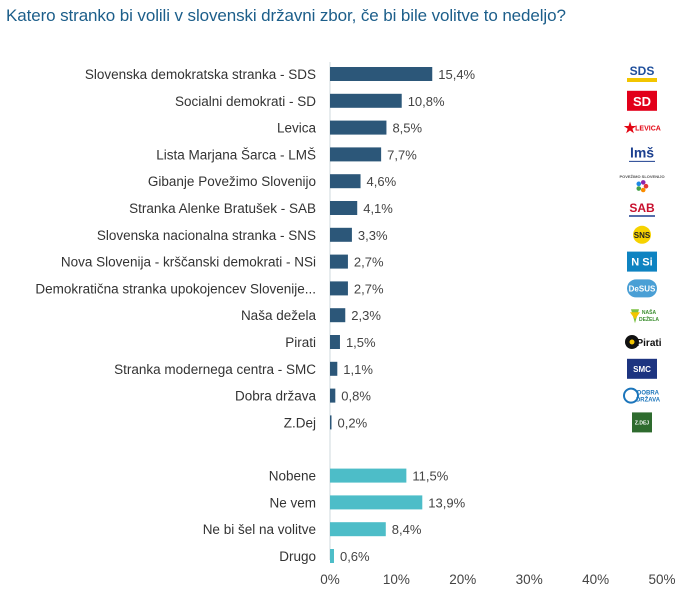  I want to click on party-logo-icon: SNS, so click(642, 234).